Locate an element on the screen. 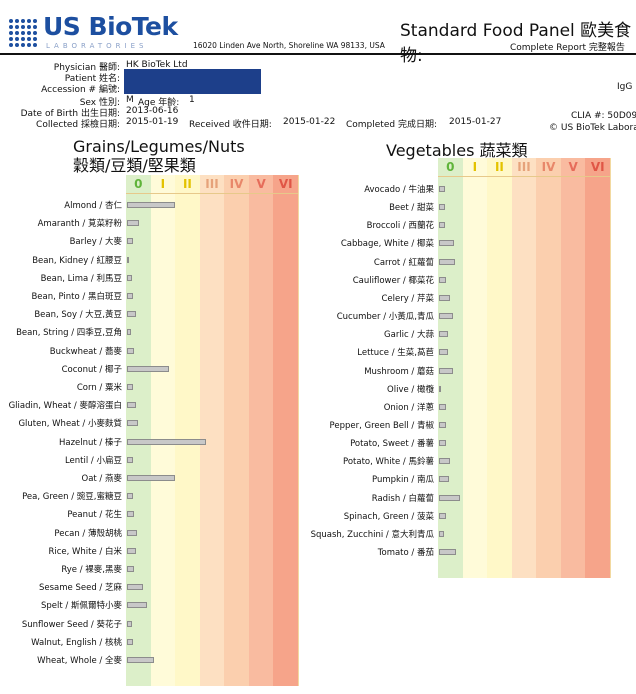 This screenshot has height=694, width=636. food-label: Gluten, Wheat / 小麥麩質 is located at coordinates (70, 424).